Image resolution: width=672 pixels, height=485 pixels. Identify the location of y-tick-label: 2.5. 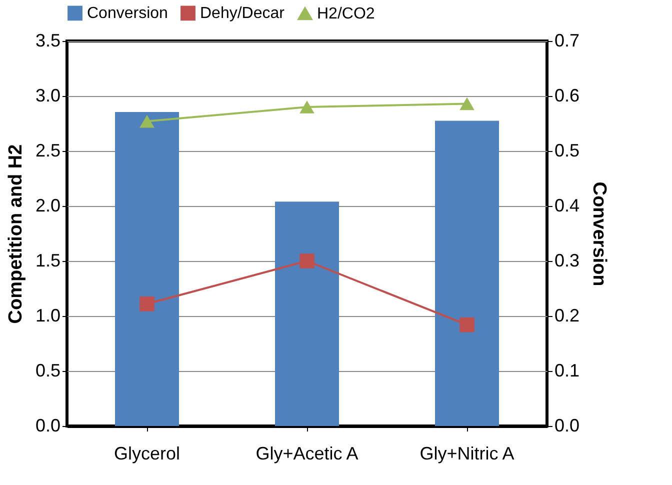
(47, 150).